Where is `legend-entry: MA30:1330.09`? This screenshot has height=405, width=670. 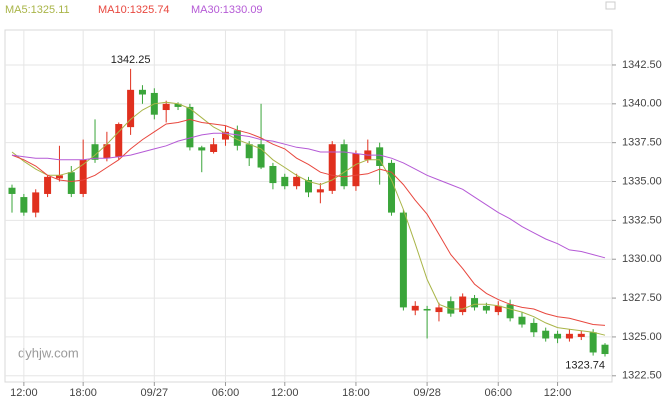
legend-entry: MA30:1330.09 is located at coordinates (227, 10).